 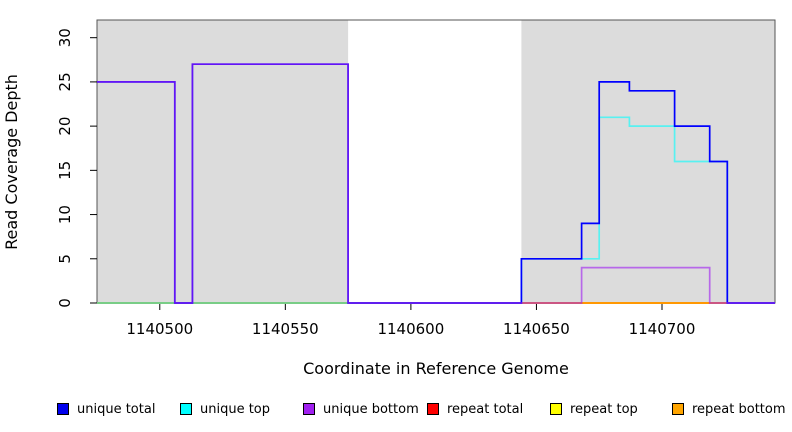 I want to click on legend-label: unique bottom, so click(x=371, y=409).